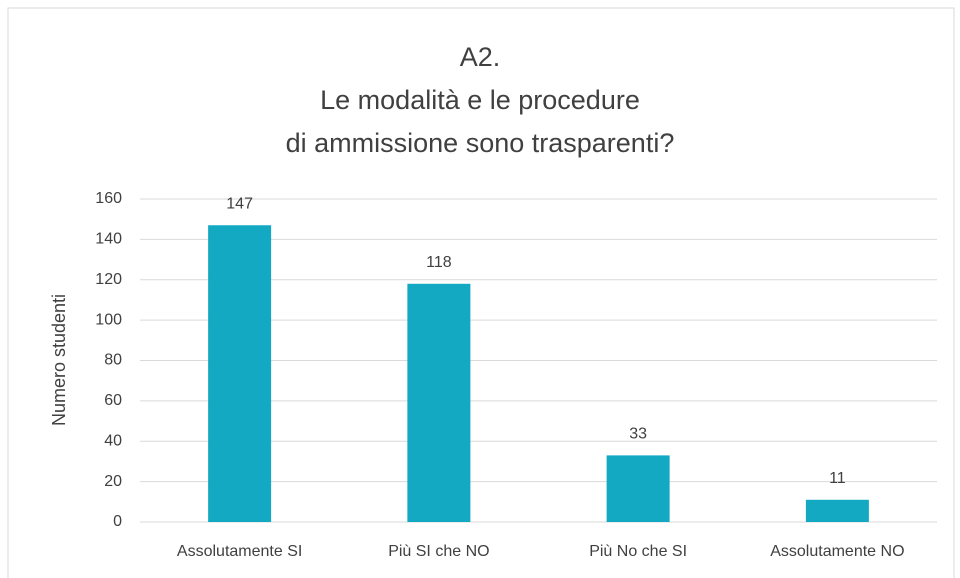 This screenshot has width=960, height=578. What do you see at coordinates (113, 360) in the screenshot?
I see `y-tick-label: 80` at bounding box center [113, 360].